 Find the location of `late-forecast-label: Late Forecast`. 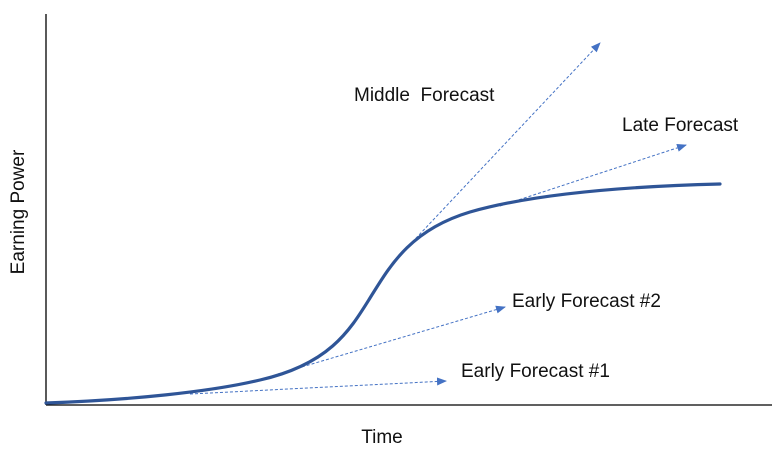

late-forecast-label: Late Forecast is located at coordinates (680, 125).